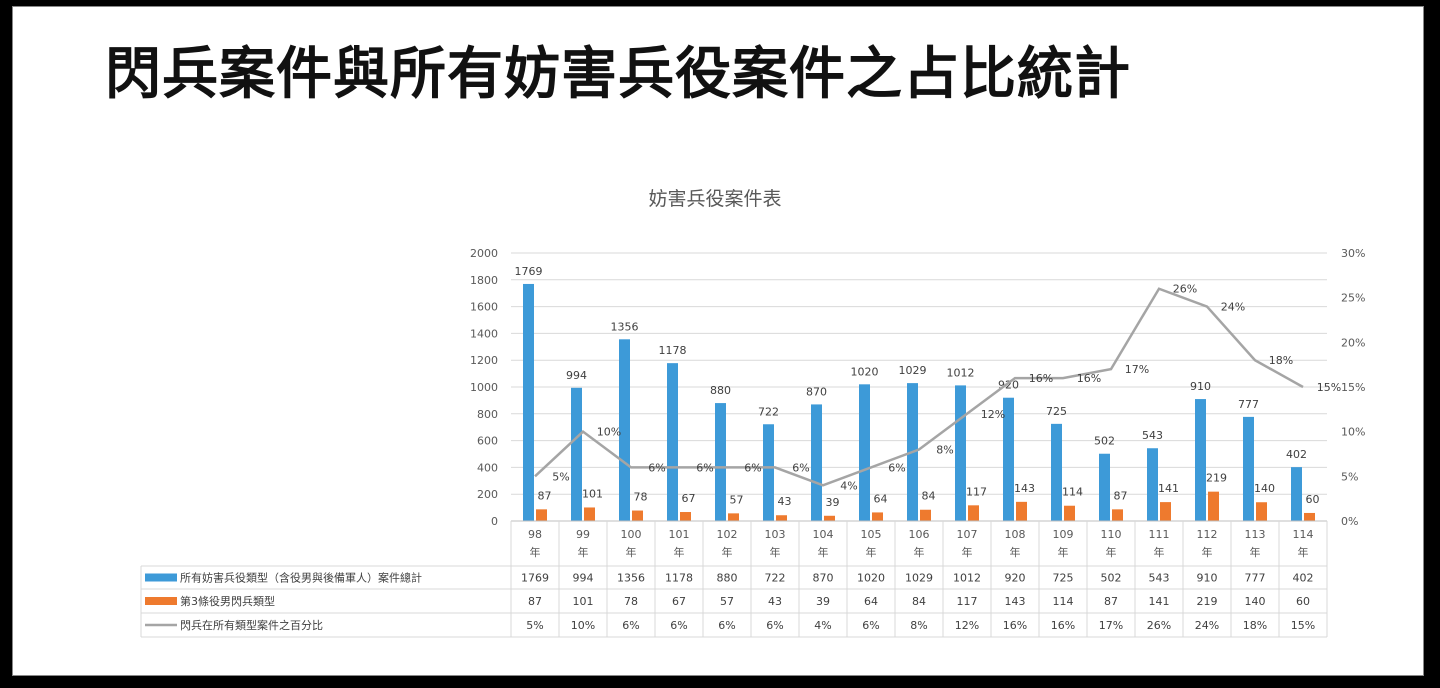 The height and width of the screenshot is (688, 1440). I want to click on table-cell: 57, so click(727, 601).